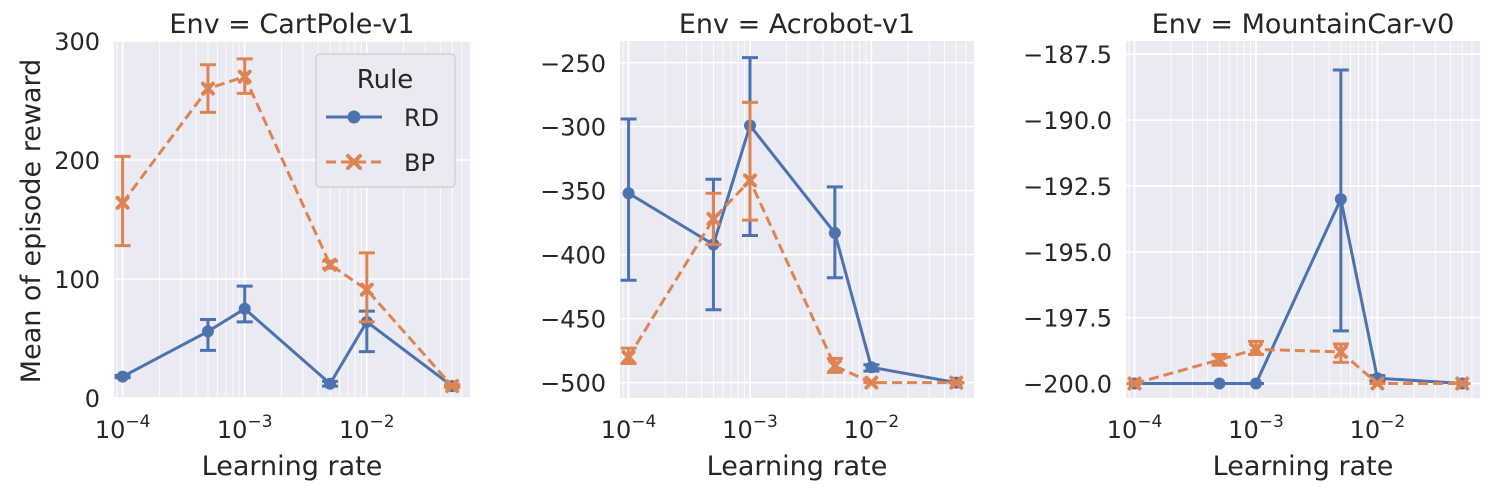 This screenshot has width=1489, height=491. What do you see at coordinates (1067, 319) in the screenshot?
I see `y-tick-label: −197.5` at bounding box center [1067, 319].